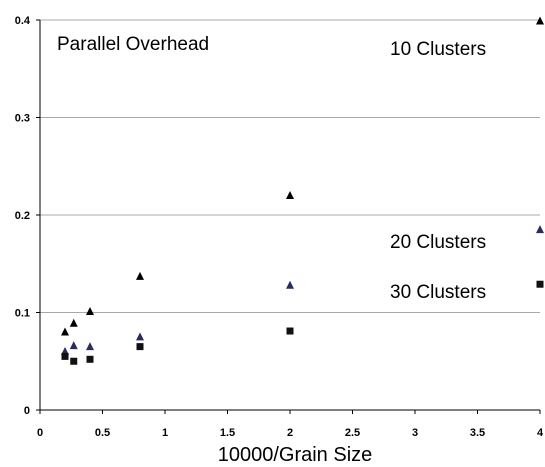  What do you see at coordinates (27, 411) in the screenshot?
I see `y-tick-label: 0` at bounding box center [27, 411].